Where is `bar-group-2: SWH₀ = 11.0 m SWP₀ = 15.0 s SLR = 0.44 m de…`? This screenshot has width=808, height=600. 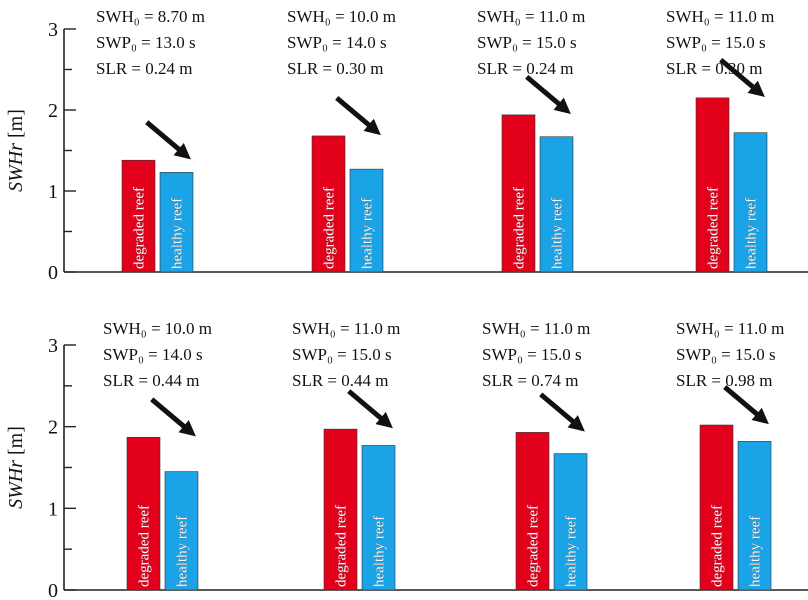
bar-group-2: SWH₀ = 11.0 m SWP₀ = 15.0 s SLR = 0.44 m de… is located at coordinates (346, 455).